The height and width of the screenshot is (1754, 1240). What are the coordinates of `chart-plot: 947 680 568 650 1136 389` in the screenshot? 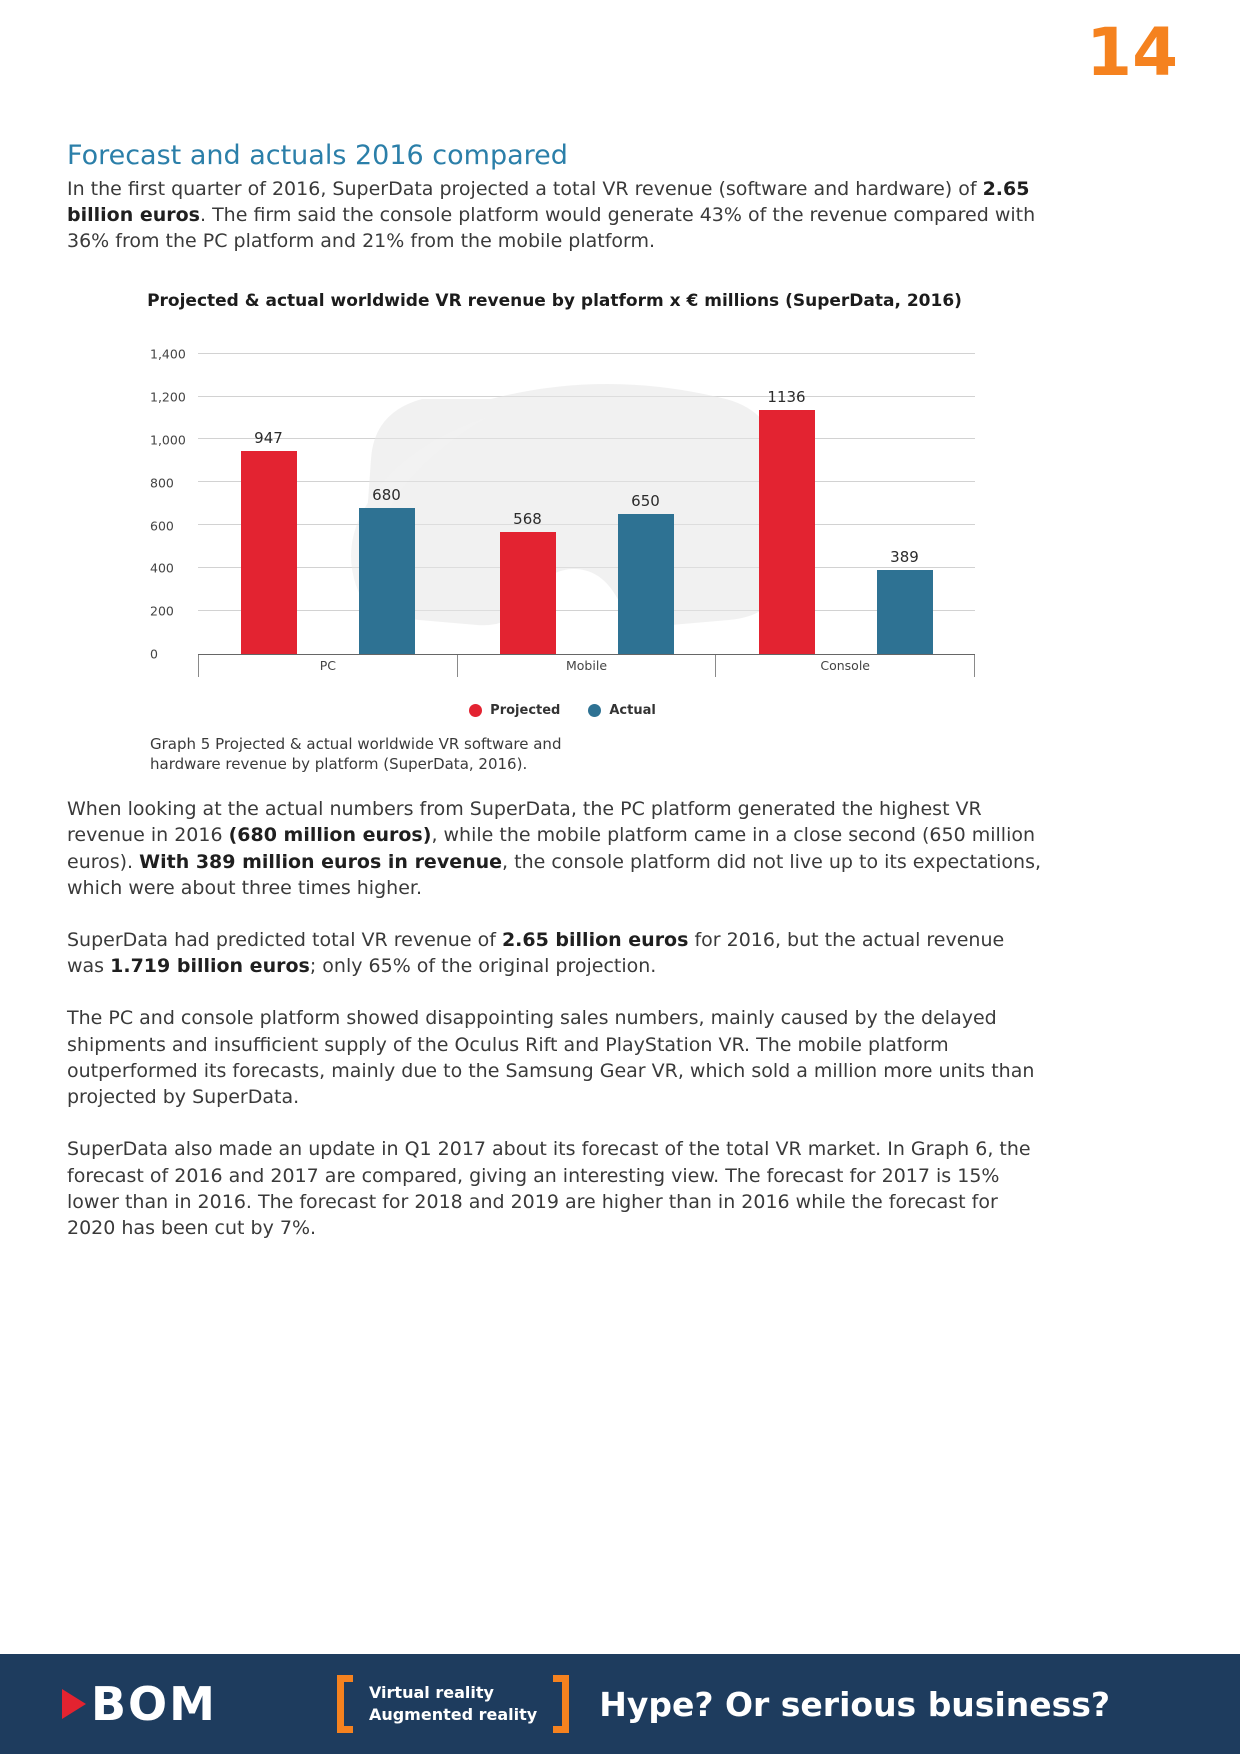 It's located at (586, 503).